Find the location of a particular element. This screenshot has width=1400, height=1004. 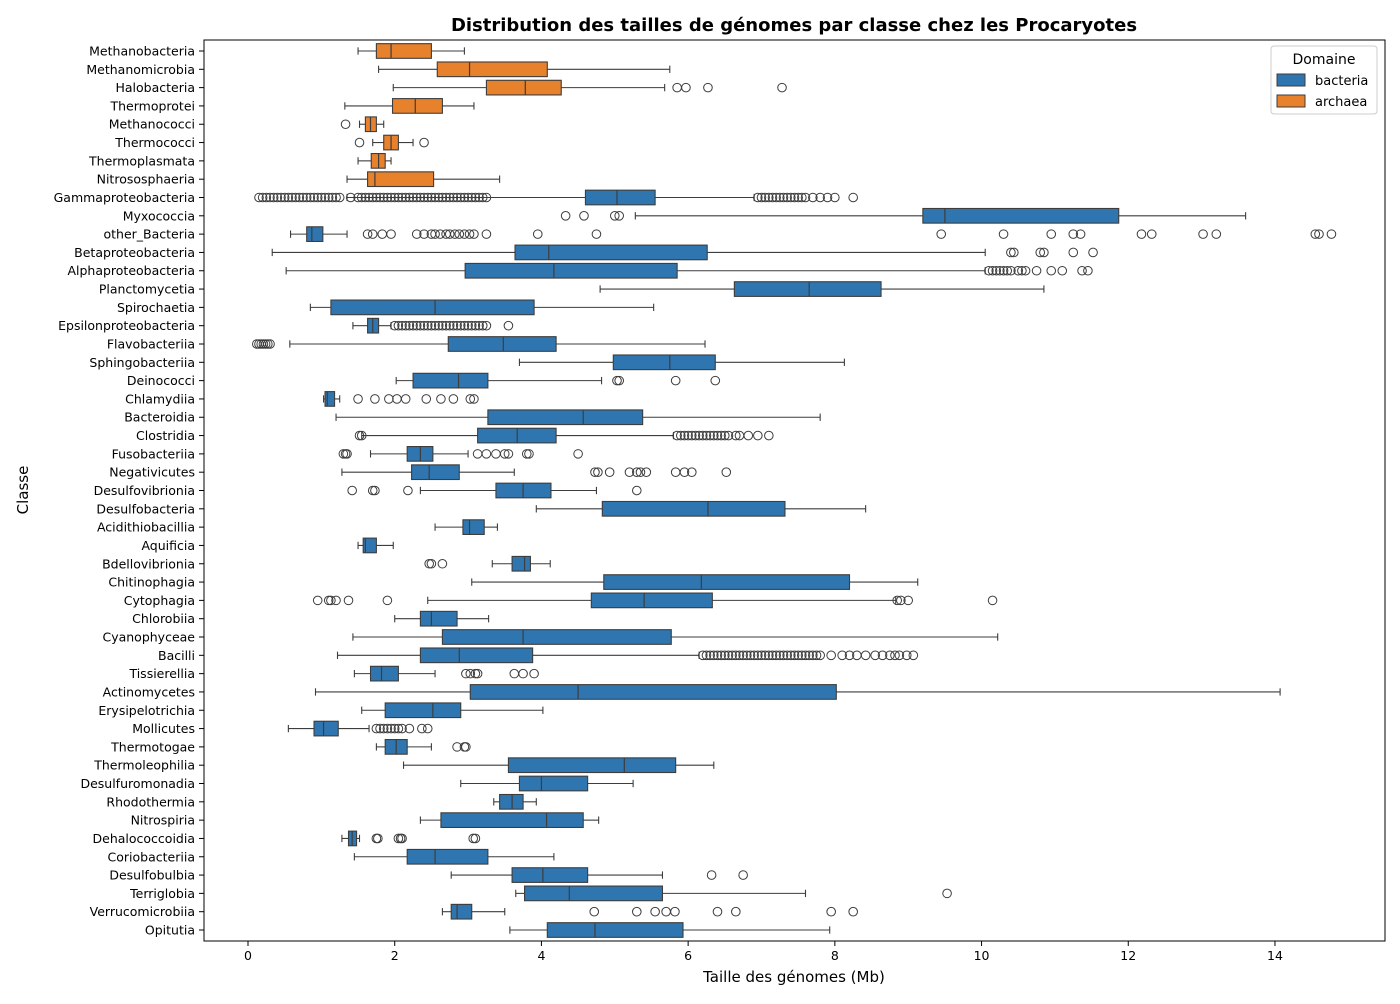

y-tick-label: Bacteroidia is located at coordinates (159, 417).